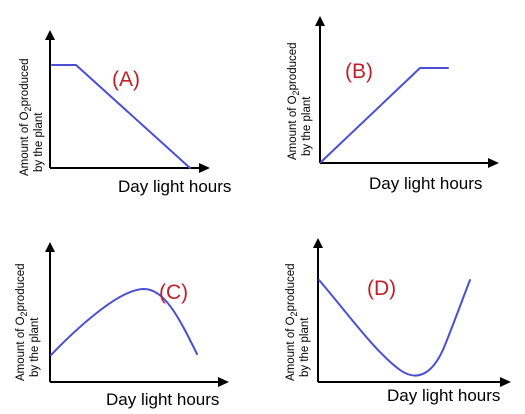  Describe the element at coordinates (425, 183) in the screenshot. I see `panel-b-x-axis-label: Day light hours` at that location.